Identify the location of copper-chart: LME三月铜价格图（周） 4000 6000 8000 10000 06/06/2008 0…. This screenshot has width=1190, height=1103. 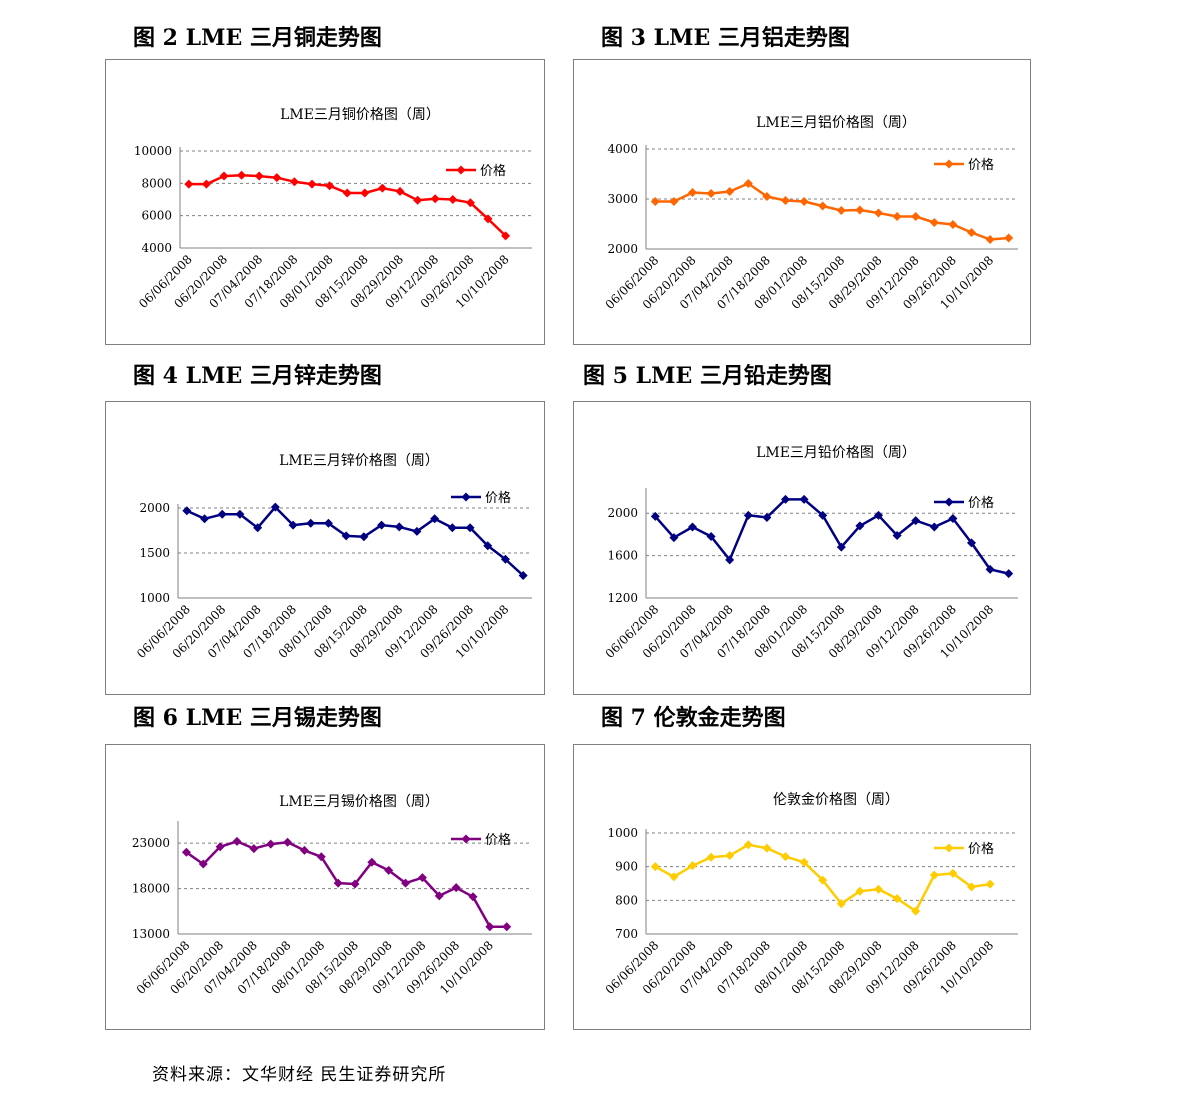
(325, 202).